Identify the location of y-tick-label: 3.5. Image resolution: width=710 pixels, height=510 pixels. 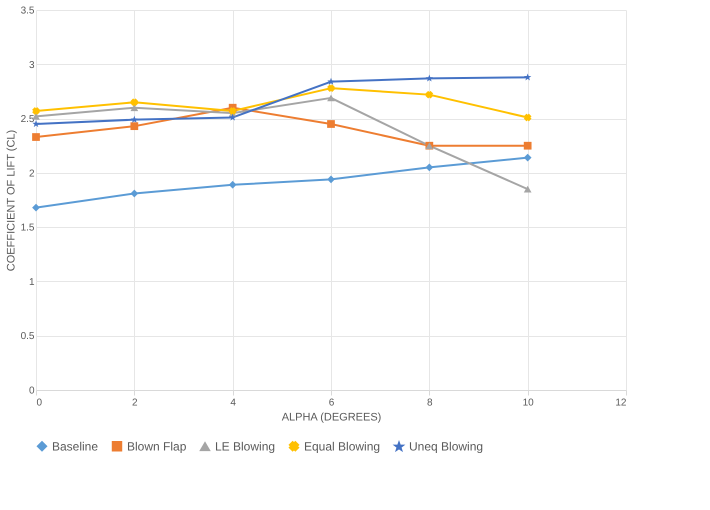
(27, 11).